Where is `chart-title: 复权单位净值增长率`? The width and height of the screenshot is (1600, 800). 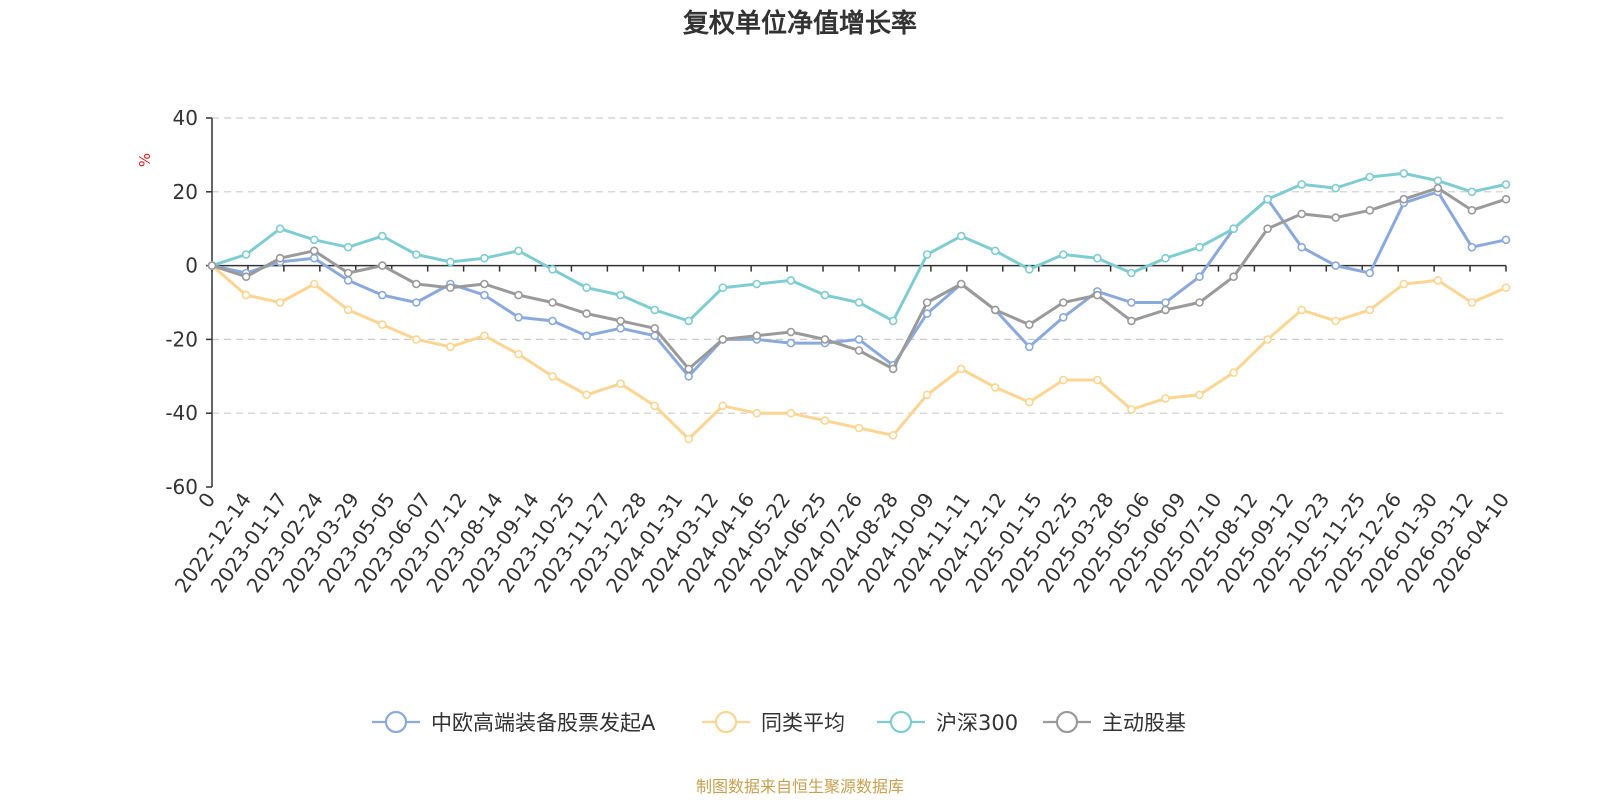
chart-title: 复权单位净值增长率 is located at coordinates (800, 23).